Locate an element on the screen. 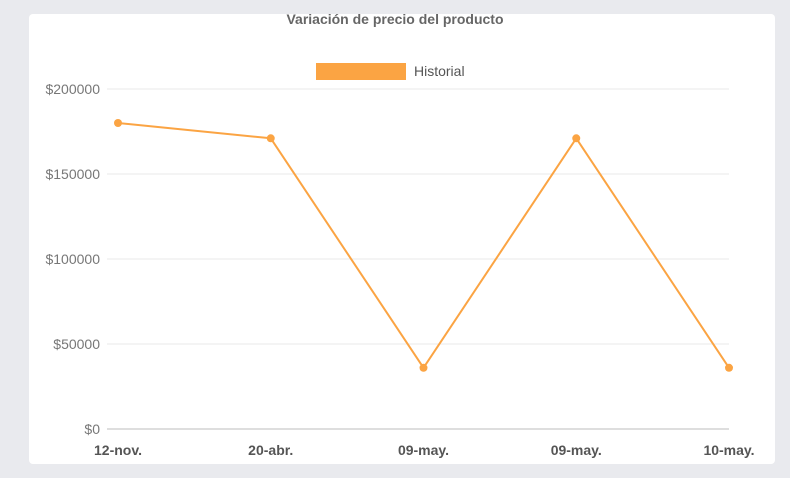 The height and width of the screenshot is (478, 790). y-tick-label: $200000 is located at coordinates (72, 89).